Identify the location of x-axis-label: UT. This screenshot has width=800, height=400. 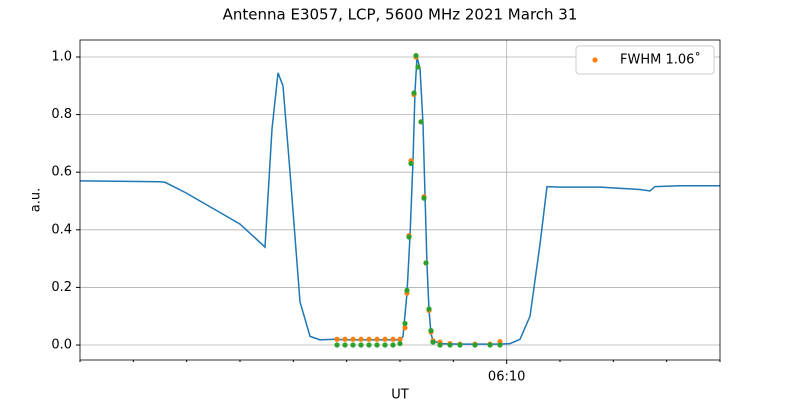
(400, 394).